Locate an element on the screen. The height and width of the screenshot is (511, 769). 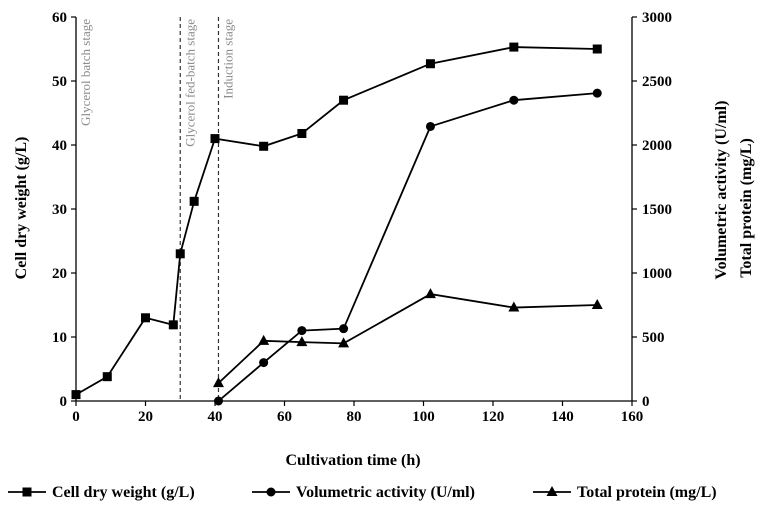
x-axis-label: Cultivation time (h) is located at coordinates (352, 460).